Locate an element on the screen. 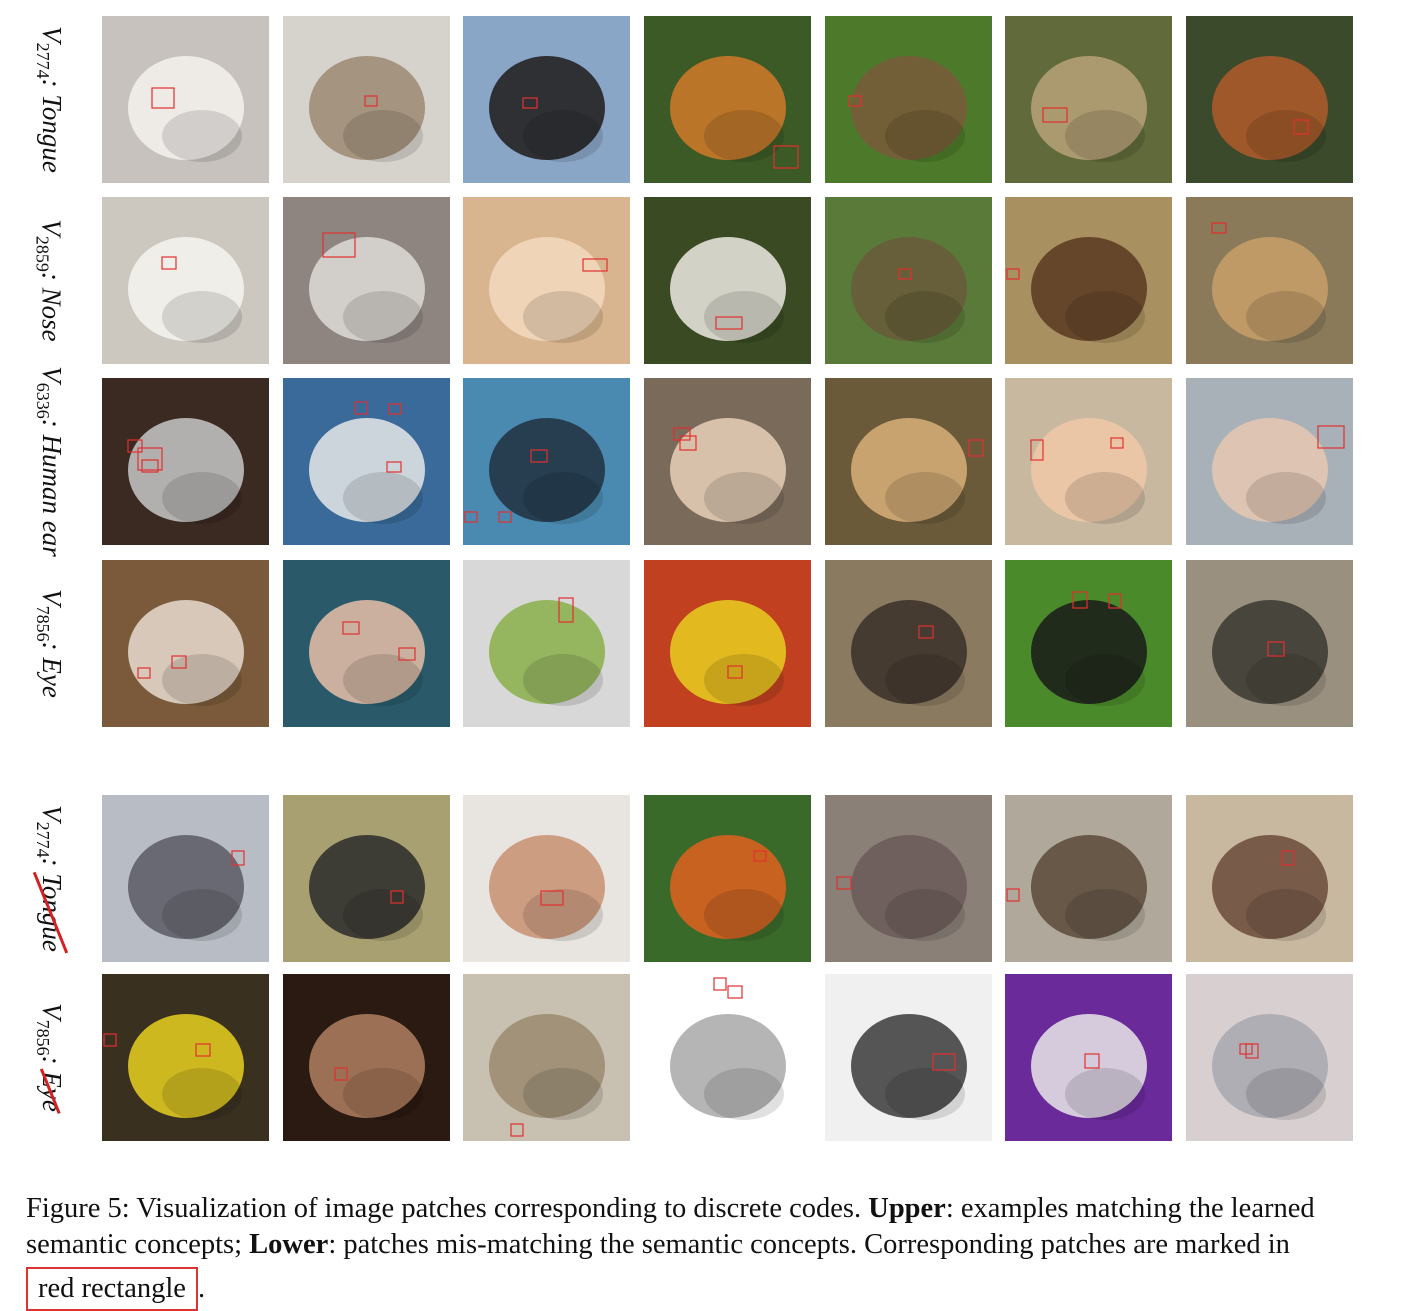 The height and width of the screenshot is (1311, 1406). photo-baby-with-ferret is located at coordinates (1269, 461).